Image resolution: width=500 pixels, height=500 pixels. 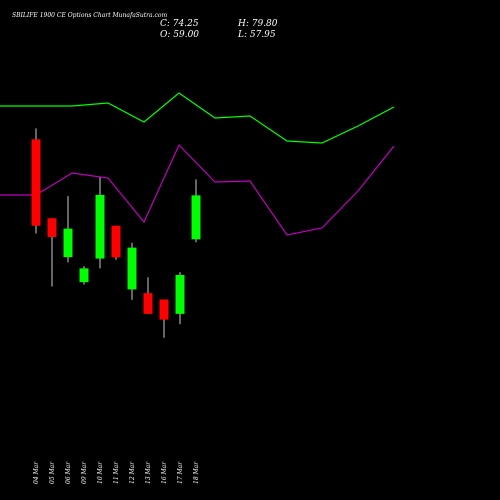 What do you see at coordinates (179, 35) in the screenshot?
I see `open-value: O: 59.00` at bounding box center [179, 35].